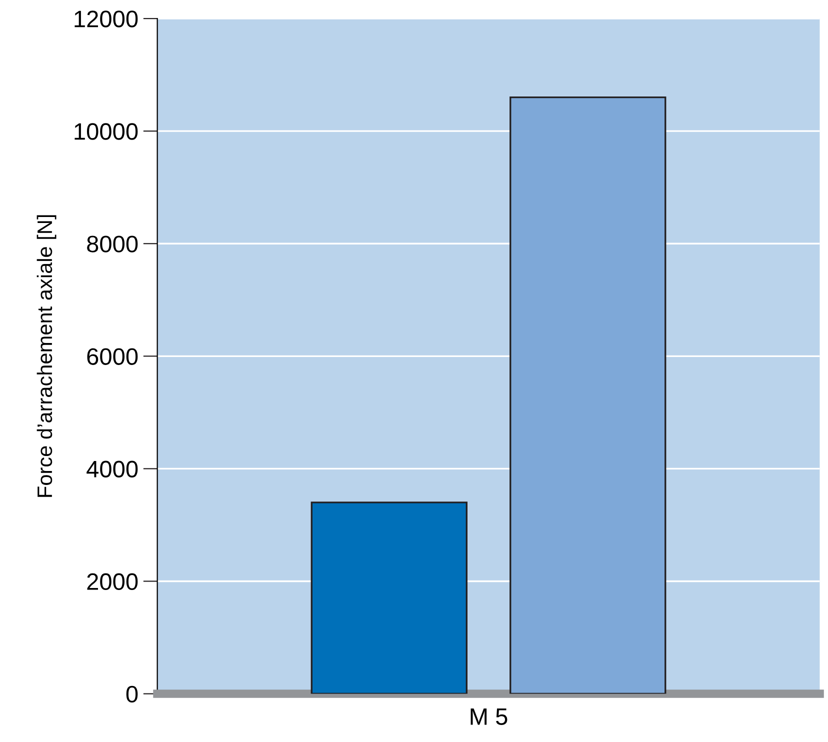 The image size is (828, 742). I want to click on y-tick-label: 12000, so click(106, 19).